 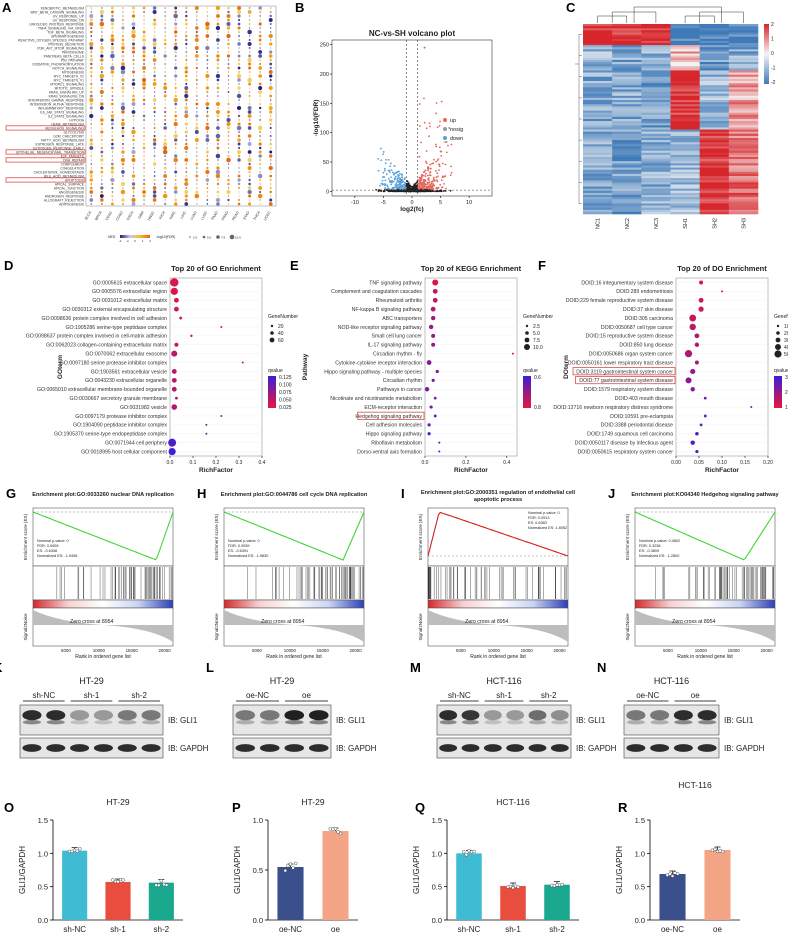 I want to click on gsea-title: apoptotic process, so click(x=498, y=500).